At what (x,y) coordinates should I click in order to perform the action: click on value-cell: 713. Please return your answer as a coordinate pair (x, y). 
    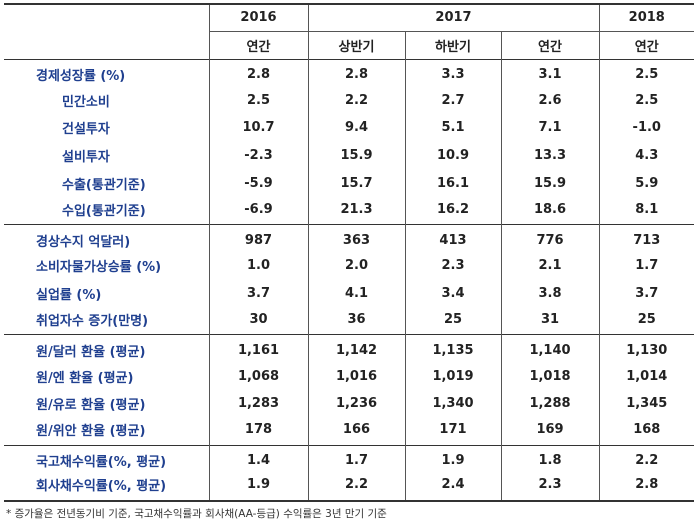
    Looking at the image, I should click on (646, 238).